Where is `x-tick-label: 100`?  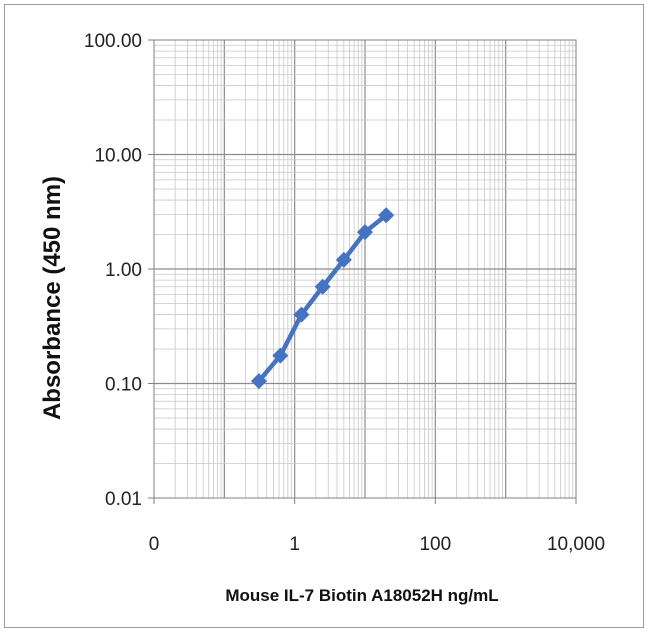
x-tick-label: 100 is located at coordinates (435, 544).